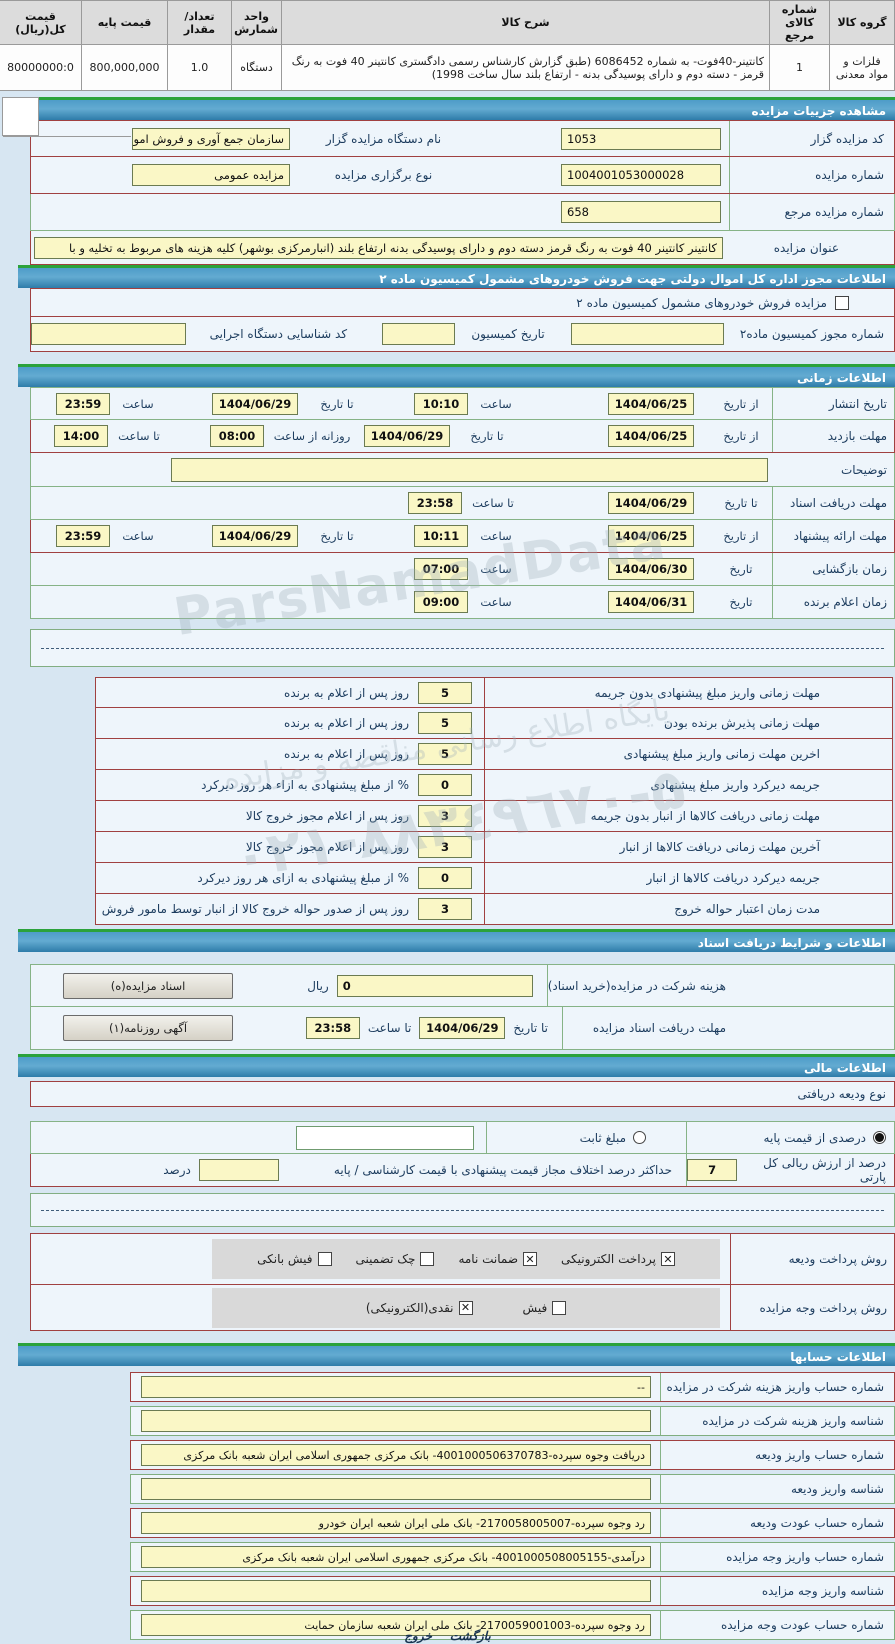 This screenshot has height=1644, width=895. What do you see at coordinates (879, 1137) in the screenshot?
I see `radio-percent-of-base` at bounding box center [879, 1137].